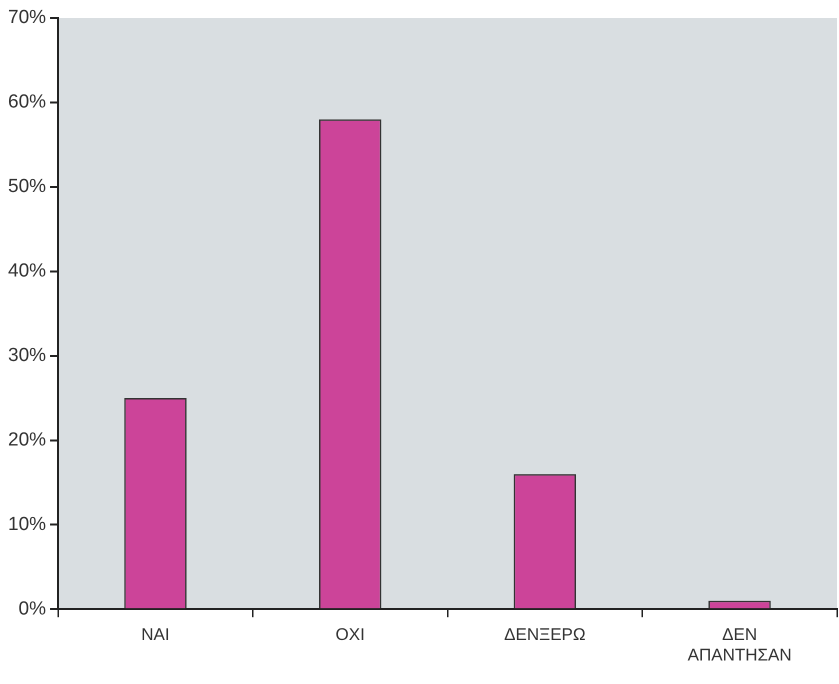 The height and width of the screenshot is (684, 839). I want to click on y-tick-label: 60%, so click(27, 102).